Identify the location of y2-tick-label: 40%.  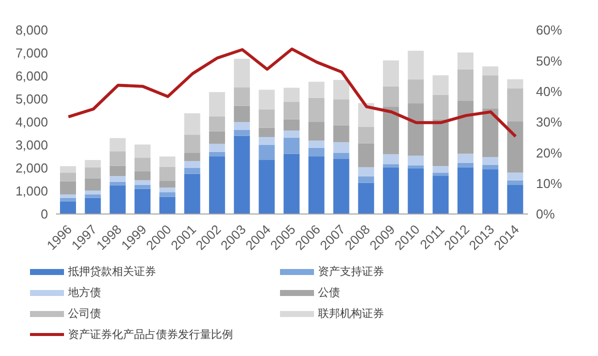
(549, 91).